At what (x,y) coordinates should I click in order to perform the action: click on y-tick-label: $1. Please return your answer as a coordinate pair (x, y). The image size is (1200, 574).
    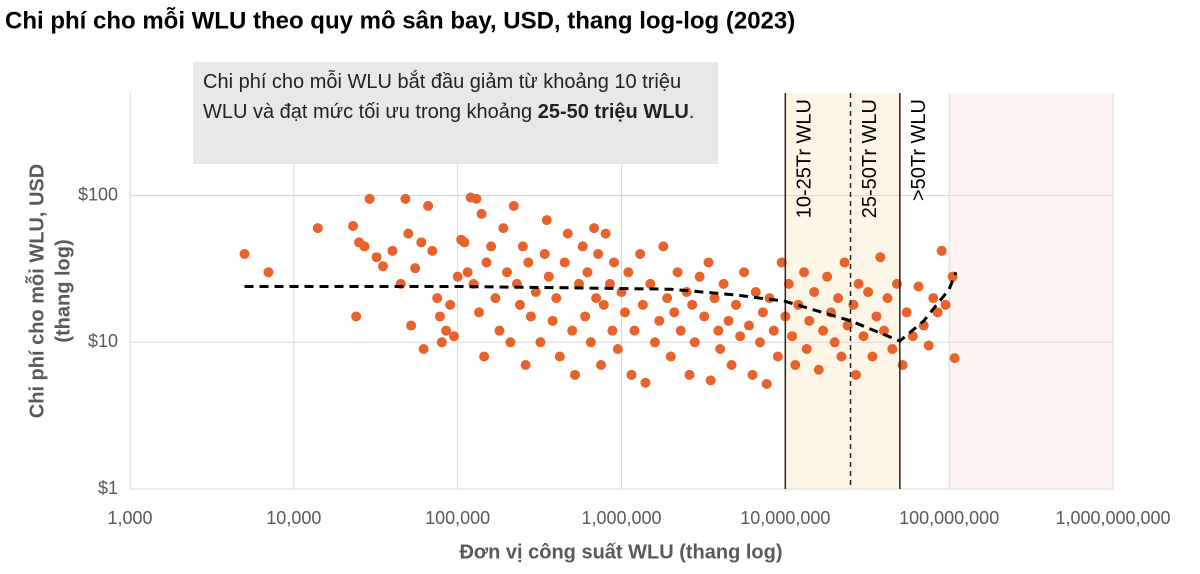
    Looking at the image, I should click on (108, 488).